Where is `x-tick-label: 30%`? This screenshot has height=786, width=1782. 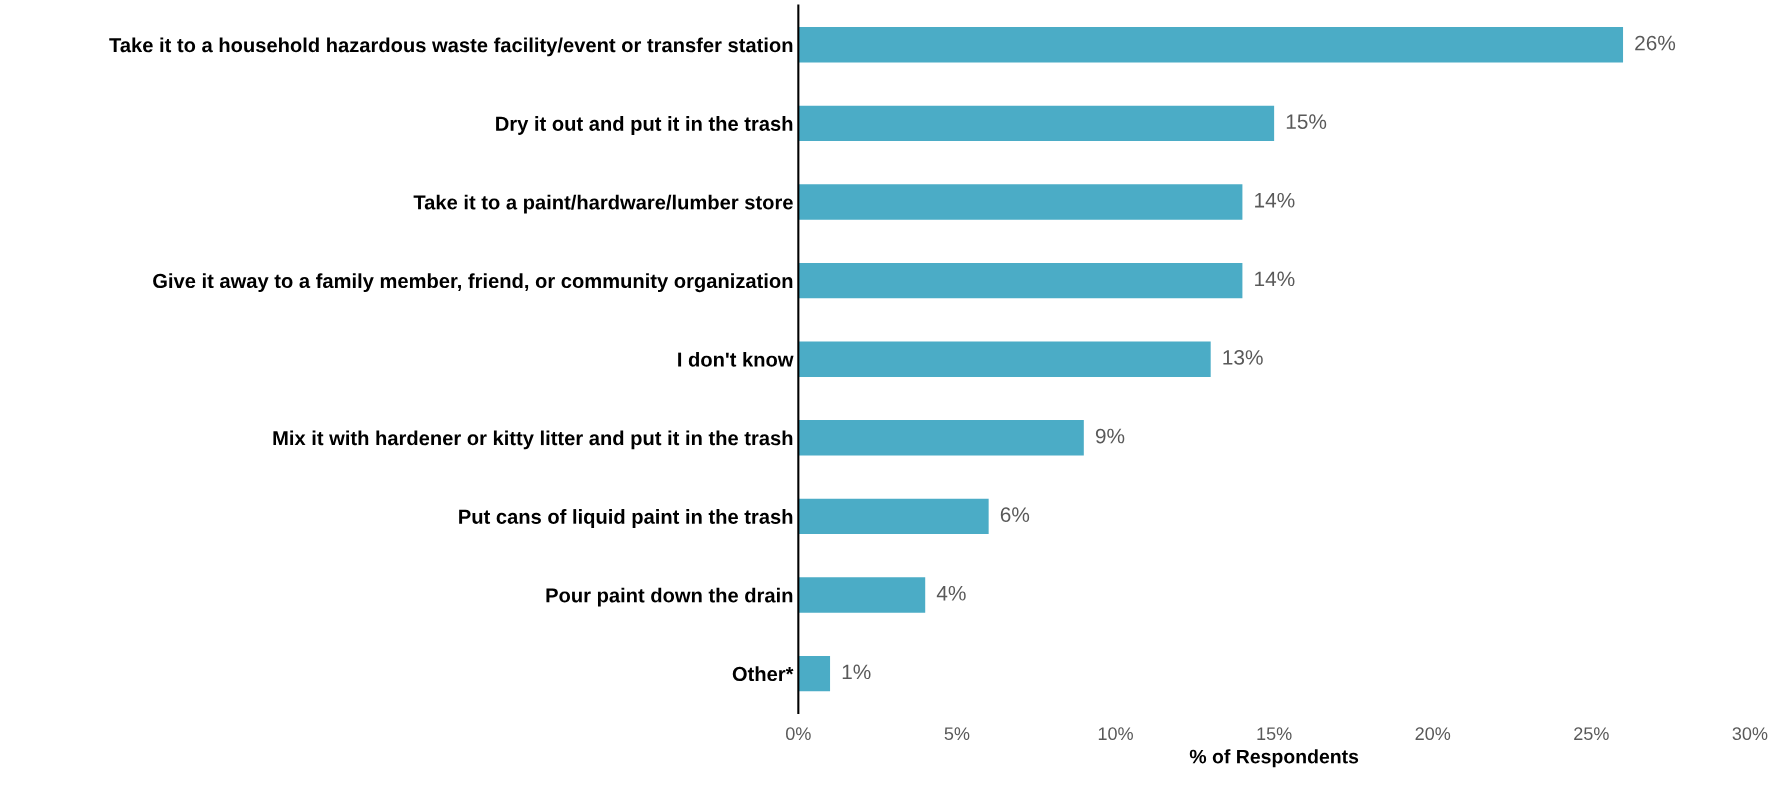
x-tick-label: 30% is located at coordinates (1750, 734).